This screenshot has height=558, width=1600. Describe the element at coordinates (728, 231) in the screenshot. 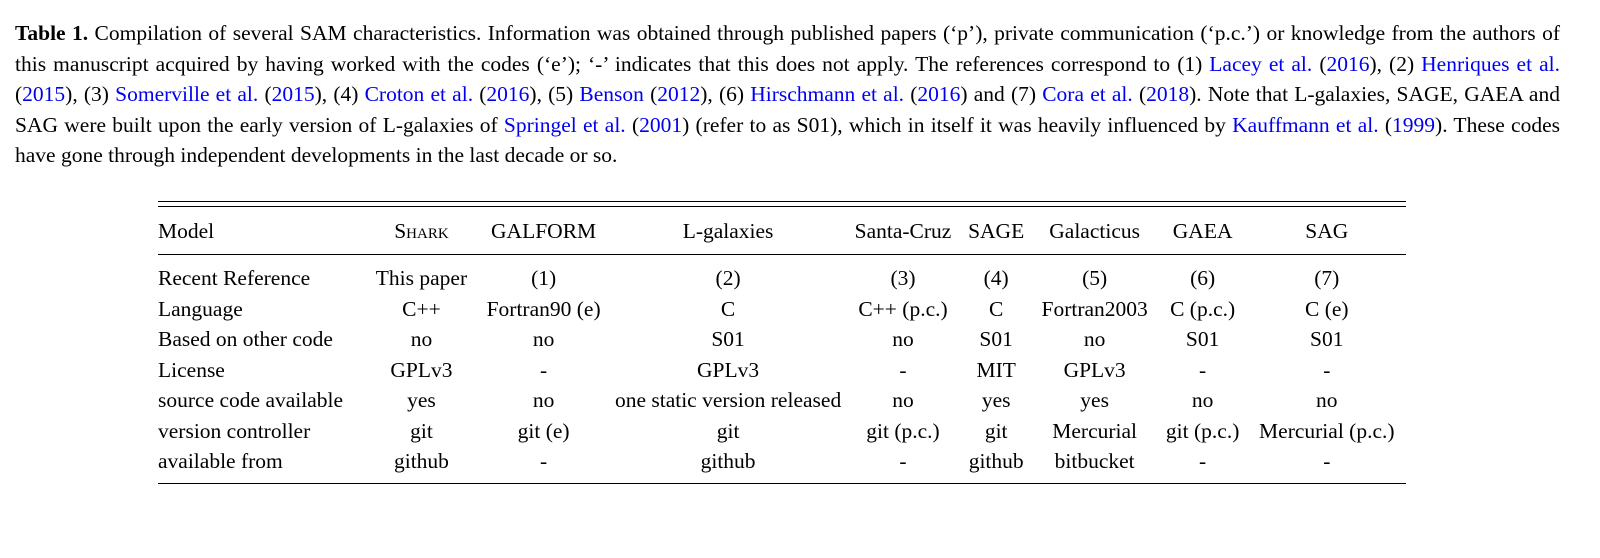

I see `header-l-galaxies: L-galaxies` at that location.